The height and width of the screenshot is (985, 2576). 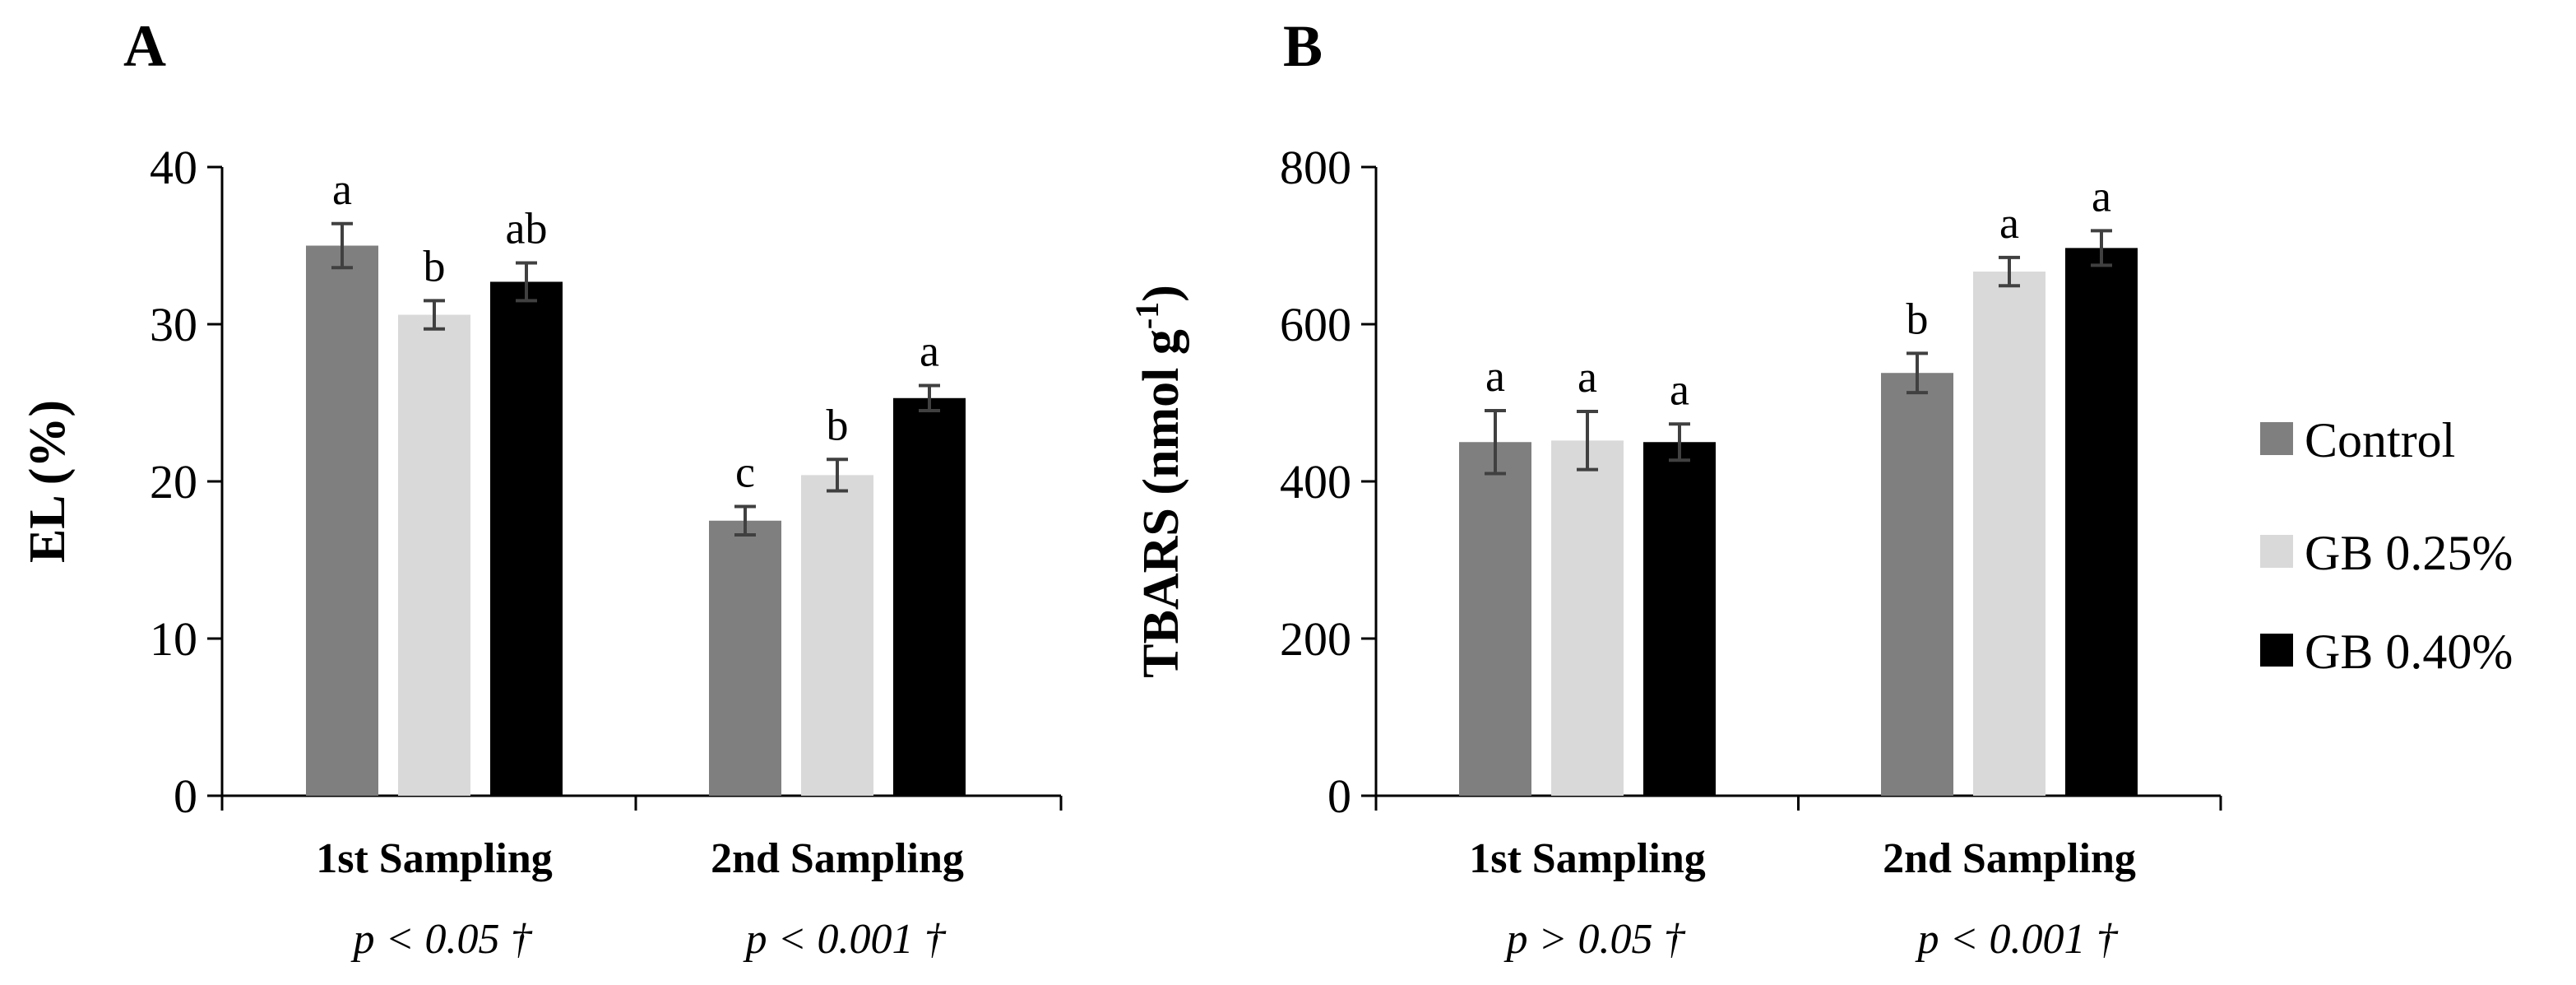 What do you see at coordinates (174, 639) in the screenshot?
I see `y-tick-label: 10` at bounding box center [174, 639].